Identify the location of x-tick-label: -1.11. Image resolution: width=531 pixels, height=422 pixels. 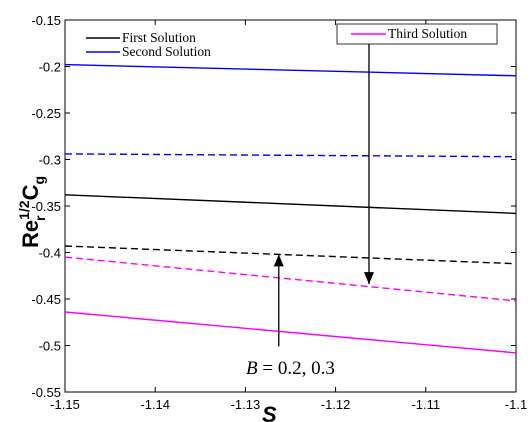
(425, 404).